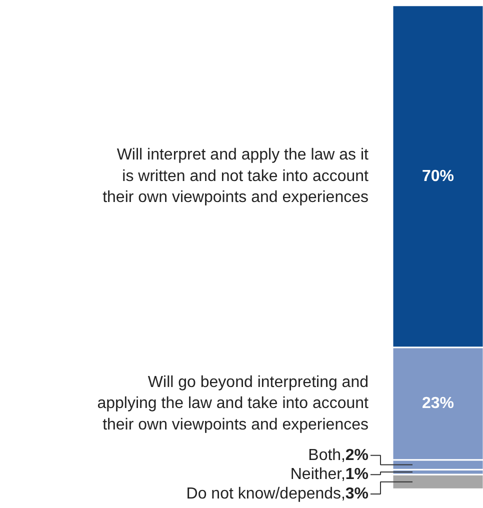 The height and width of the screenshot is (508, 483). I want to click on data-label: 70%, so click(438, 176).